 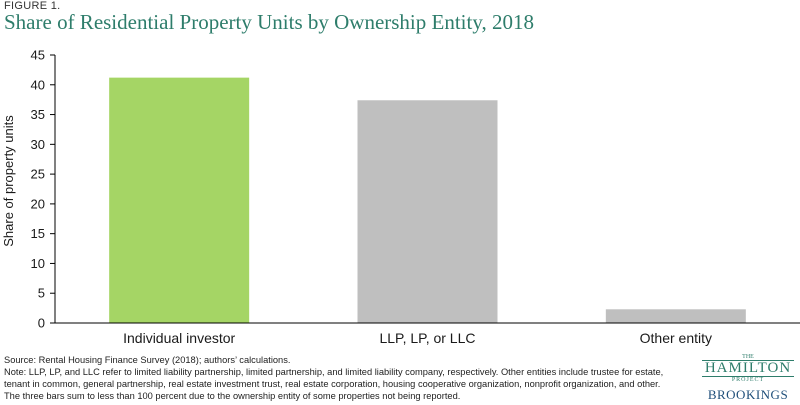 What do you see at coordinates (748, 394) in the screenshot?
I see `logo-brookings: BROOKINGS` at bounding box center [748, 394].